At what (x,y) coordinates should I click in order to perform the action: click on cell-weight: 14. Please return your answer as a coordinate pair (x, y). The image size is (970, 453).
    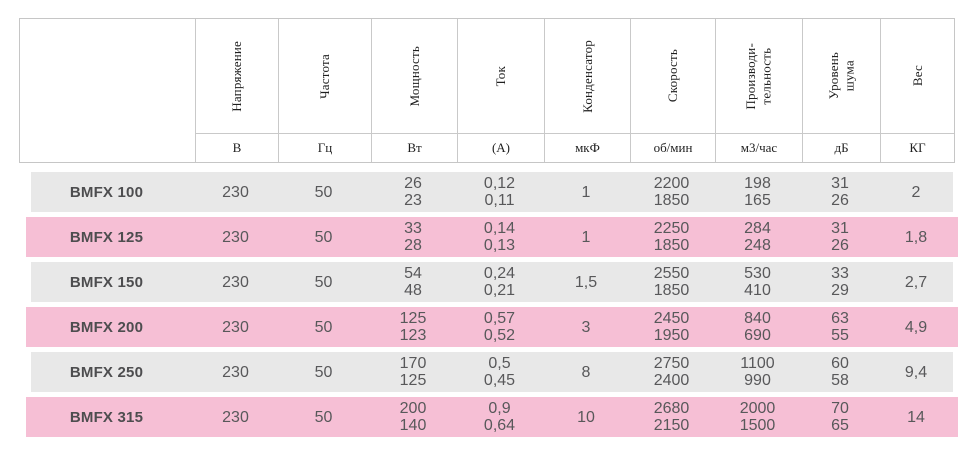
    Looking at the image, I should click on (916, 417).